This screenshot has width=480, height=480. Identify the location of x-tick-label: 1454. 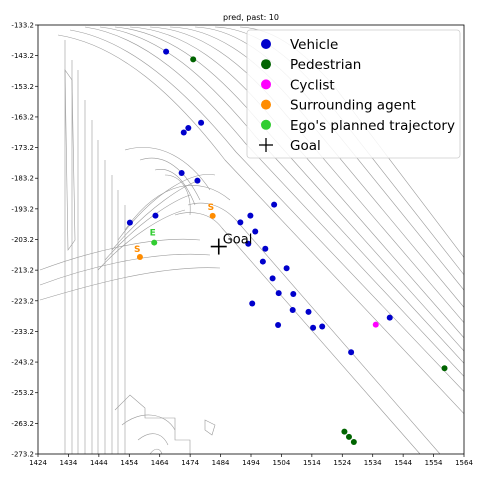
(129, 463).